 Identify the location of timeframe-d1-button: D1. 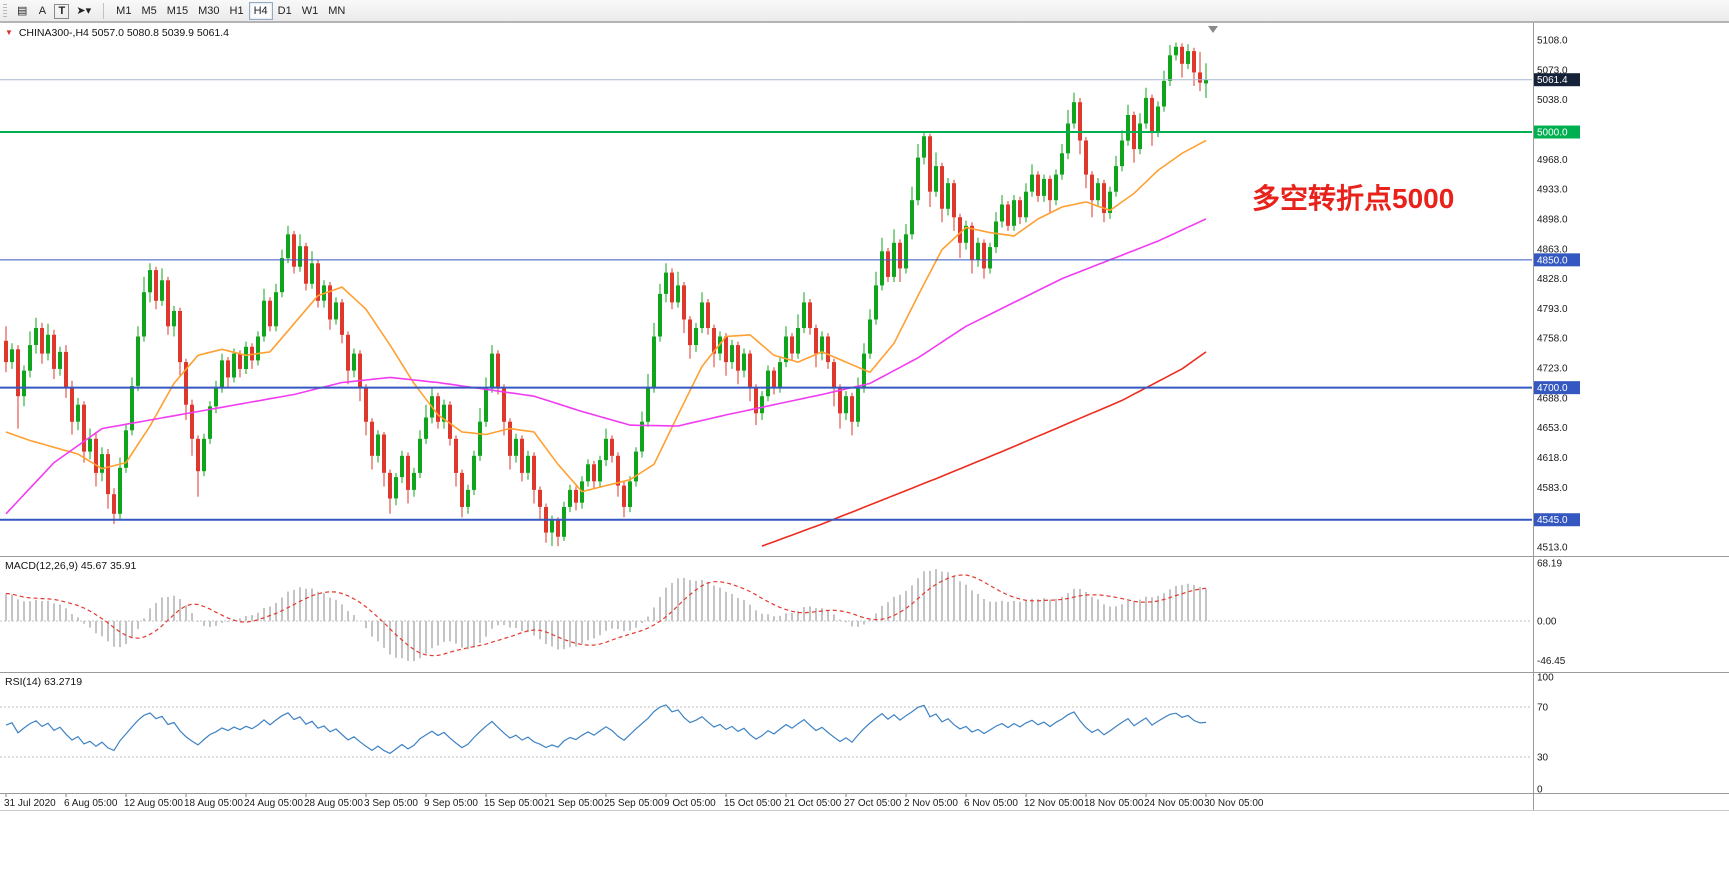
(285, 11).